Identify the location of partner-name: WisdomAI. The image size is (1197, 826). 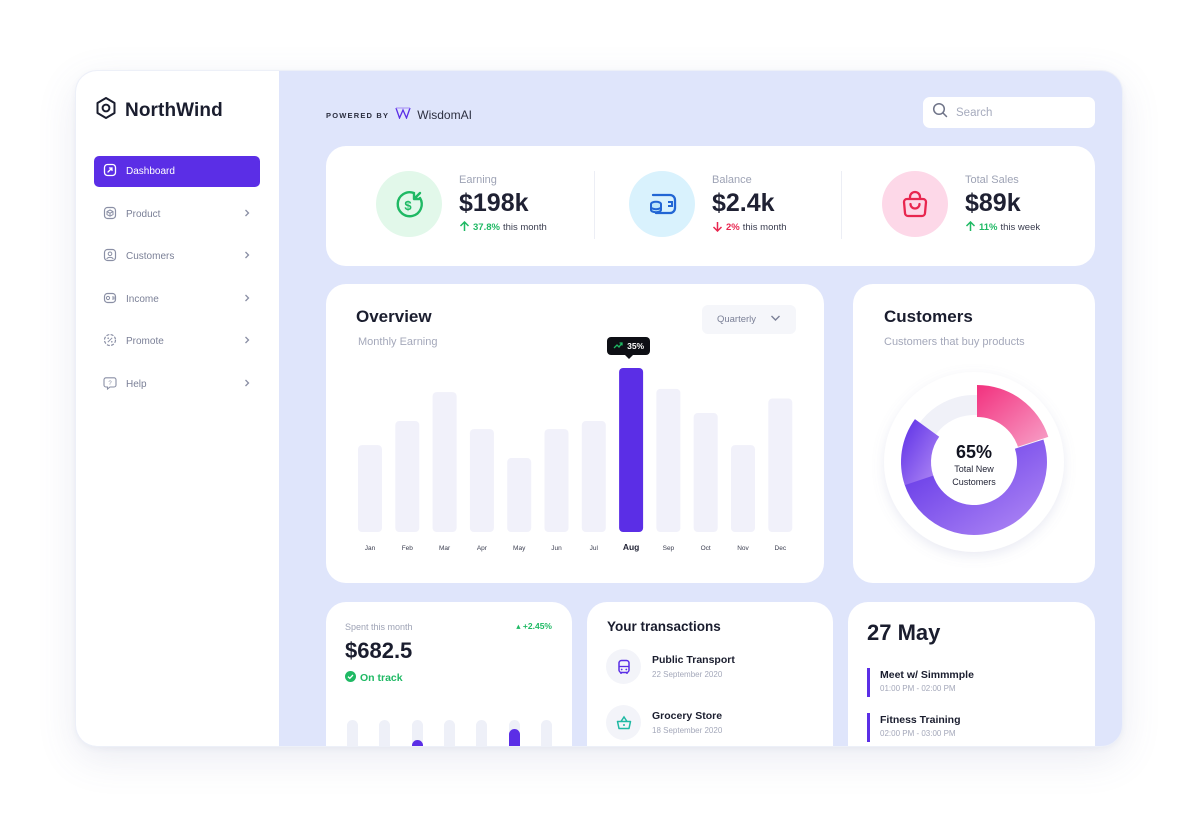
(444, 115).